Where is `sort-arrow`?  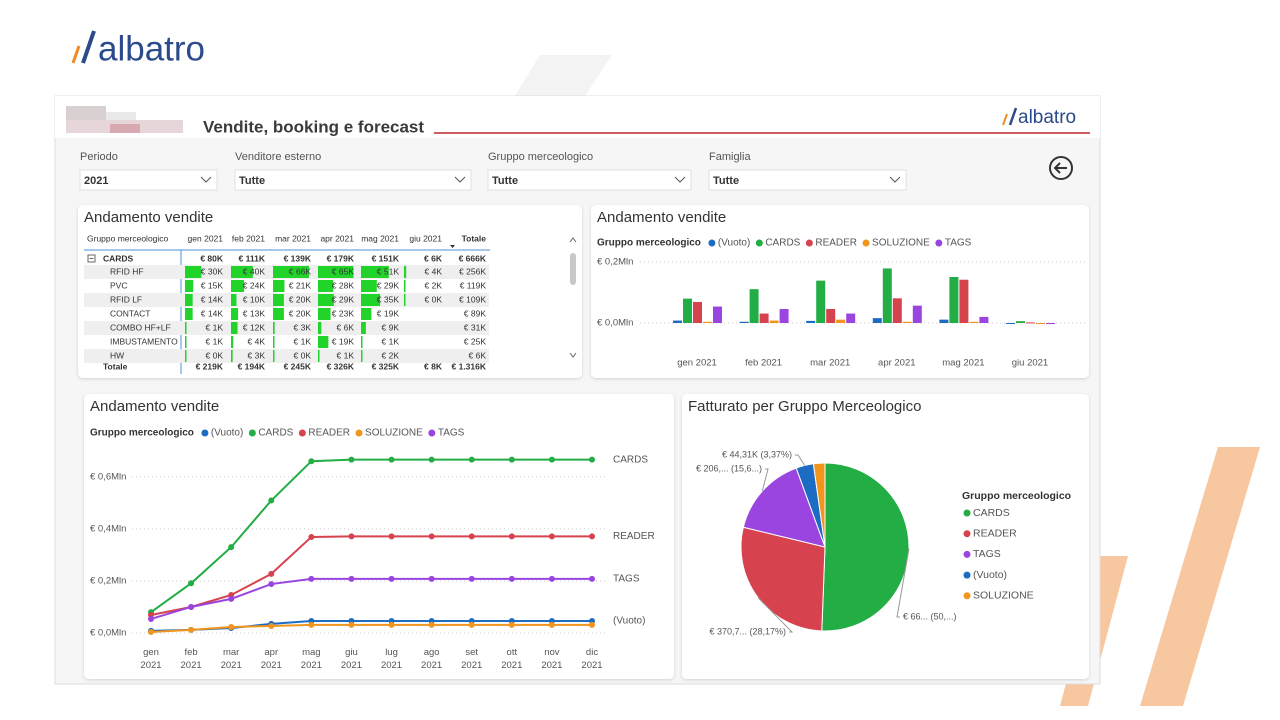
sort-arrow is located at coordinates (452, 246).